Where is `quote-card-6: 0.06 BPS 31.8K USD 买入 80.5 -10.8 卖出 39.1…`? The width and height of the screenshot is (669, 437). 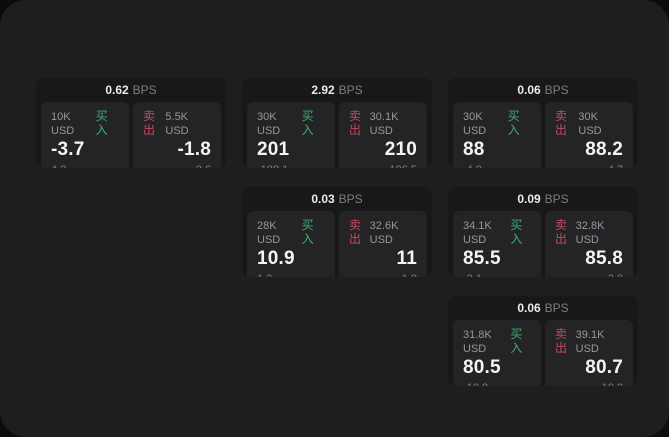
quote-card-6: 0.06 BPS 31.8K USD 买入 80.5 -10.8 卖出 39.1… is located at coordinates (543, 341).